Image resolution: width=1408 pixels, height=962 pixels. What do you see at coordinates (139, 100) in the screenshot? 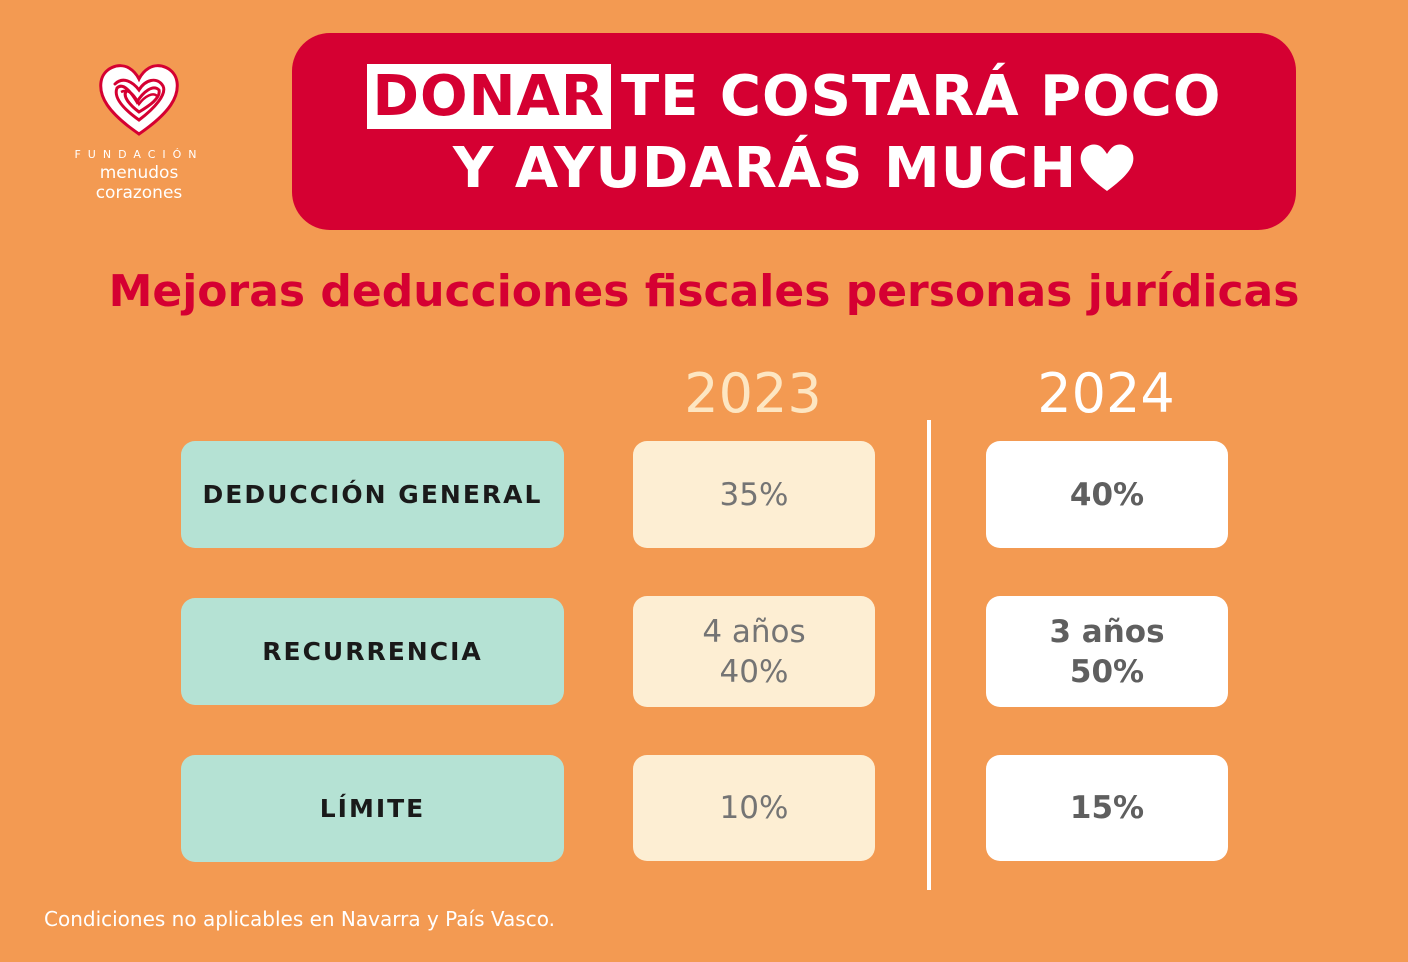
I see `heart-scribble-icon` at bounding box center [139, 100].